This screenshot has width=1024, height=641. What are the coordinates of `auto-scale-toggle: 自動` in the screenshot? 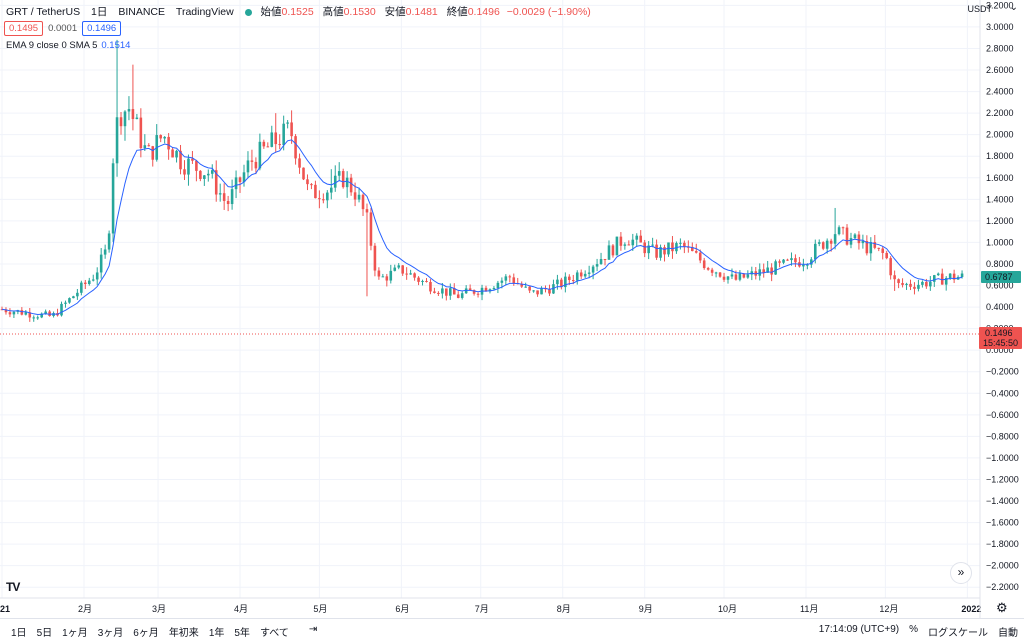 It's located at (1008, 633).